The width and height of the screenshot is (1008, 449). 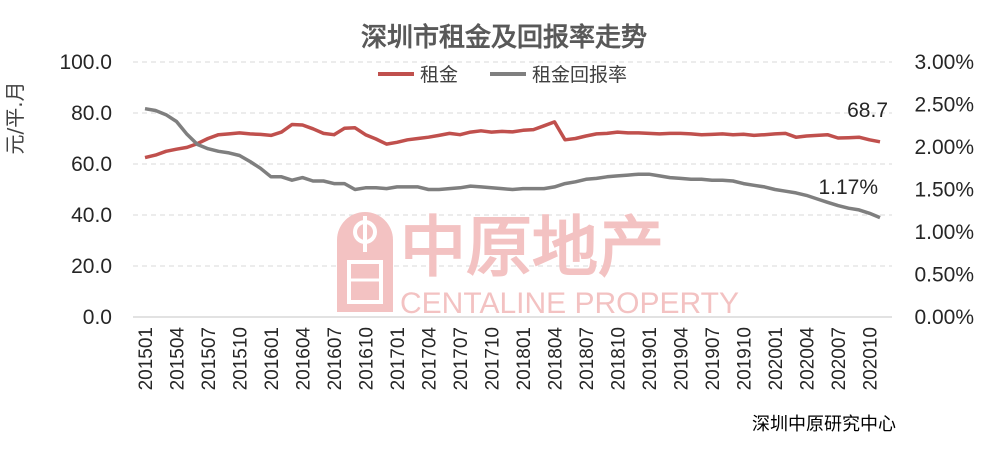 I want to click on annotation-rent-last: 68.7, so click(x=867, y=110).